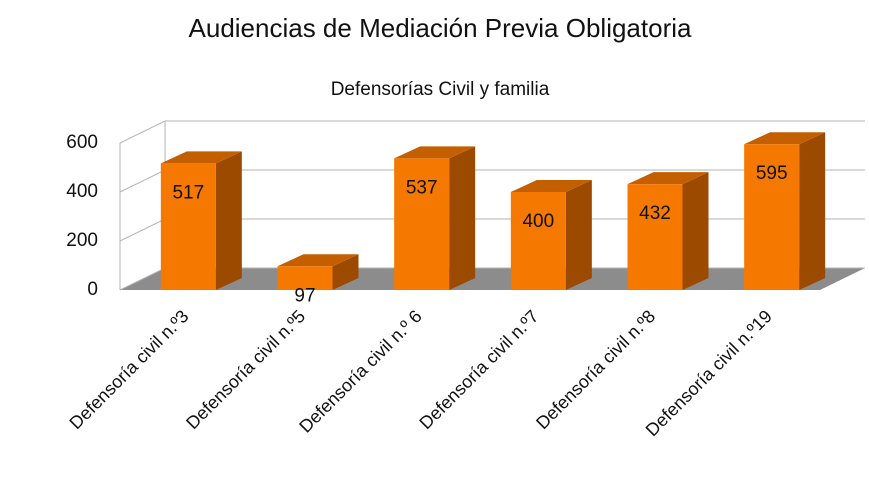 Image resolution: width=869 pixels, height=492 pixels. What do you see at coordinates (772, 173) in the screenshot?
I see `data-label: 595` at bounding box center [772, 173].